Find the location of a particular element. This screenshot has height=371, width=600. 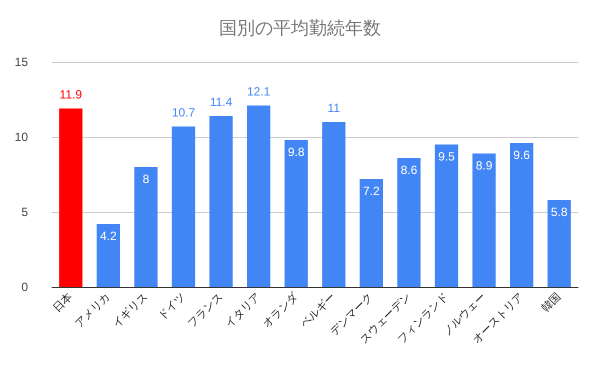

data-label: 9.5 is located at coordinates (447, 157).